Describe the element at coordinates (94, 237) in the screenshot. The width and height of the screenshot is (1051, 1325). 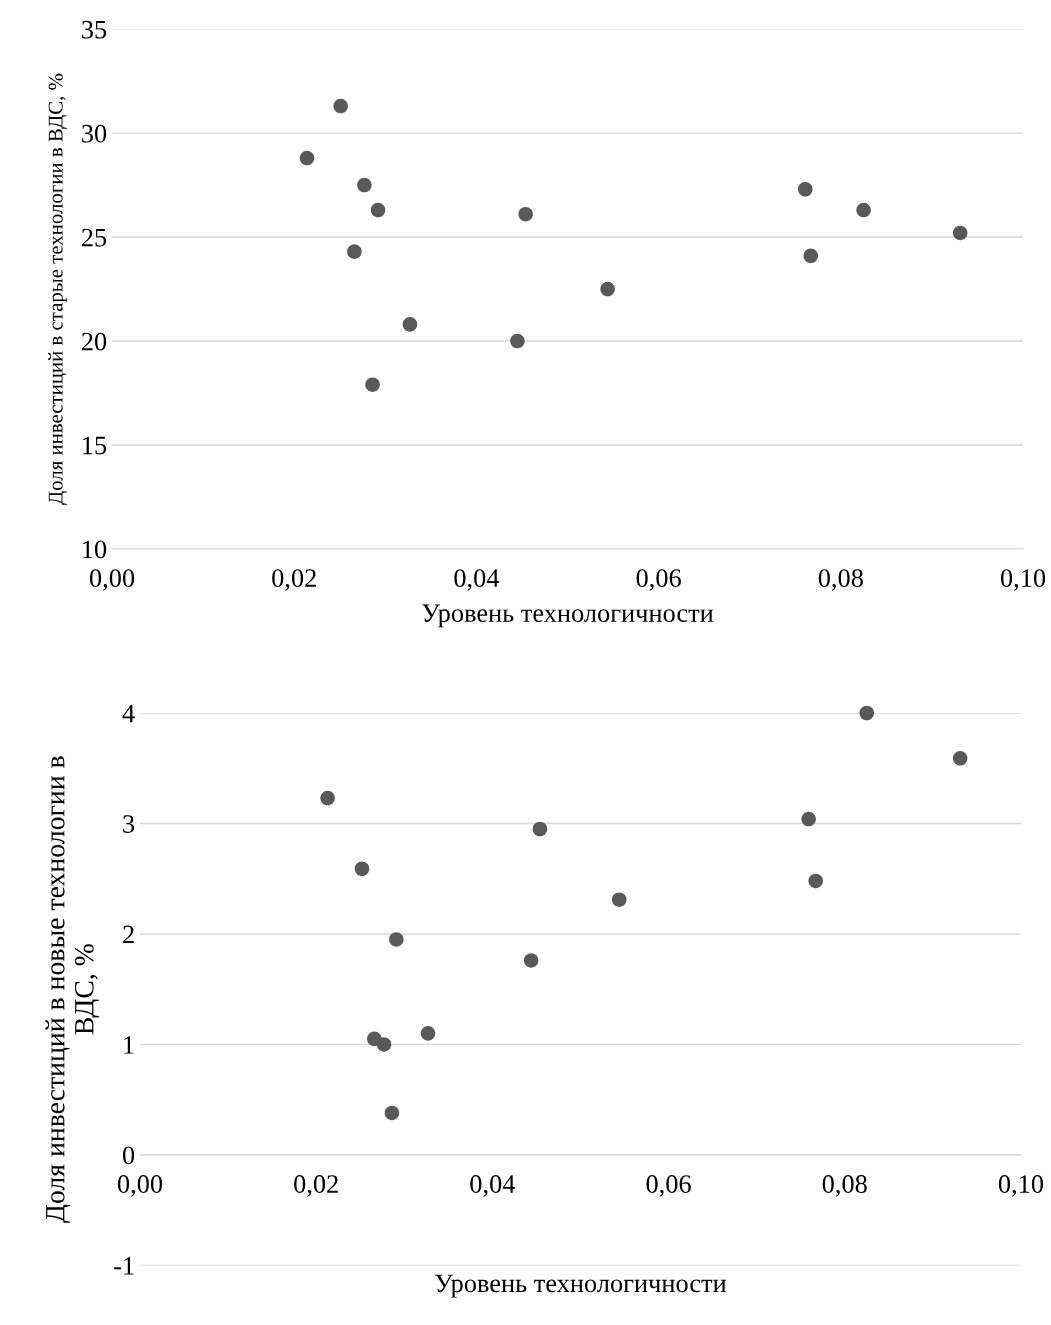
I see `y-tick-label: 25` at that location.